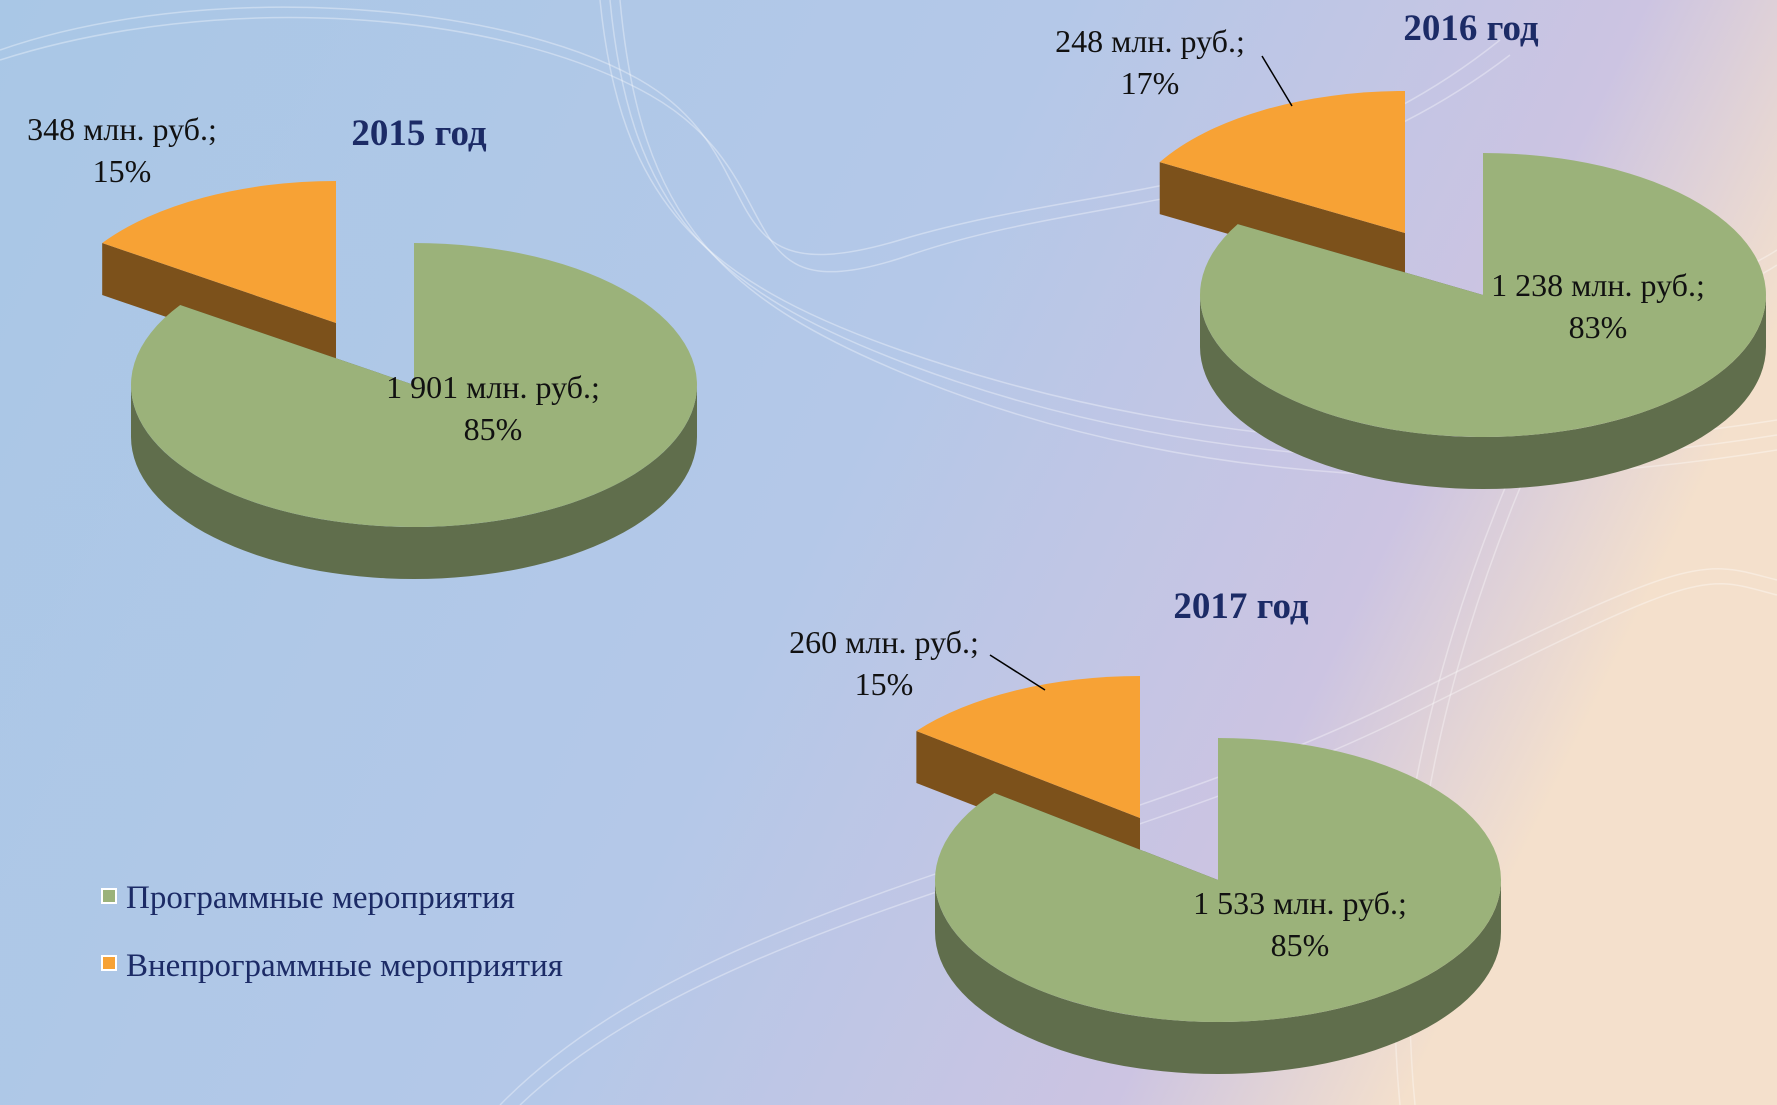 This screenshot has height=1105, width=1777. Describe the element at coordinates (419, 133) in the screenshot. I see `chart-title: 2015 год` at that location.